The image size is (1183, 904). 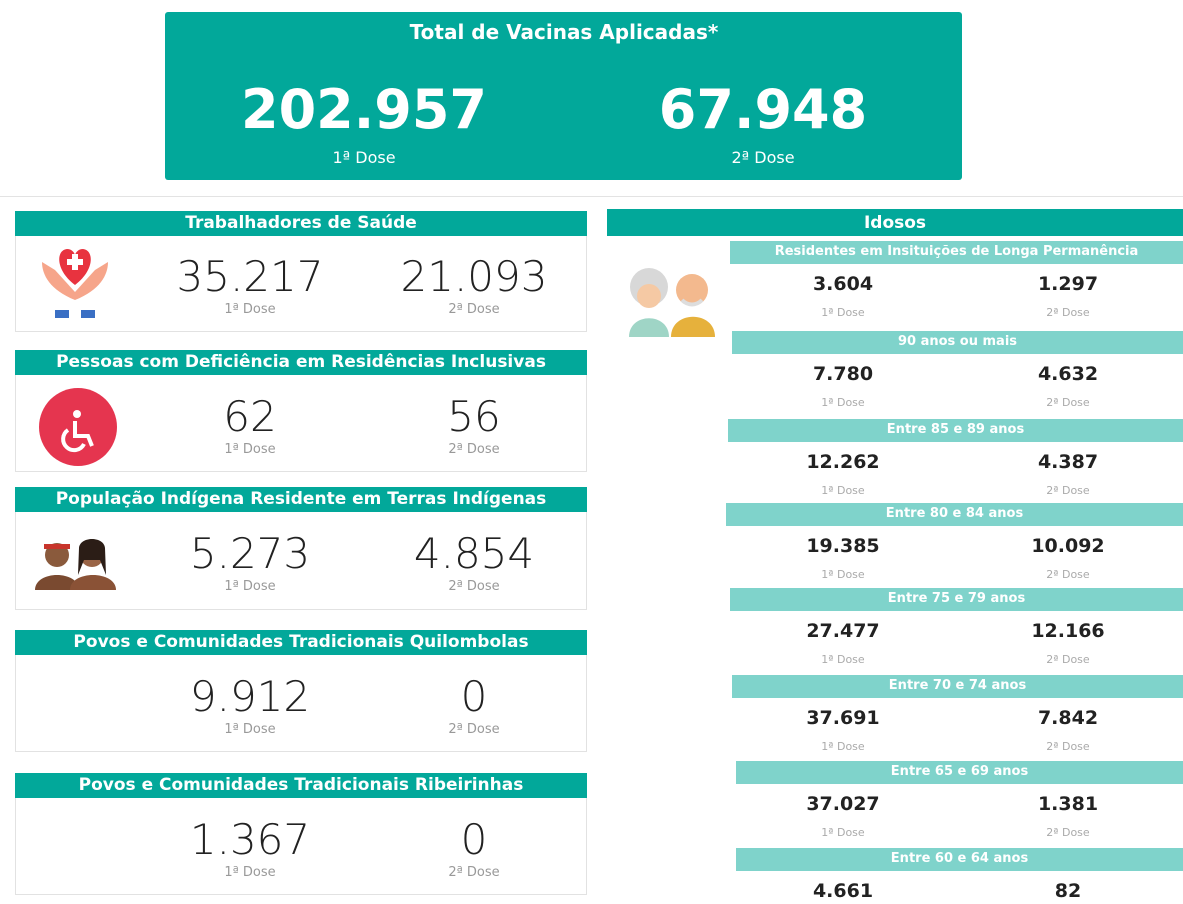 What do you see at coordinates (1068, 546) in the screenshot?
I see `dose-value: 10.092` at bounding box center [1068, 546].